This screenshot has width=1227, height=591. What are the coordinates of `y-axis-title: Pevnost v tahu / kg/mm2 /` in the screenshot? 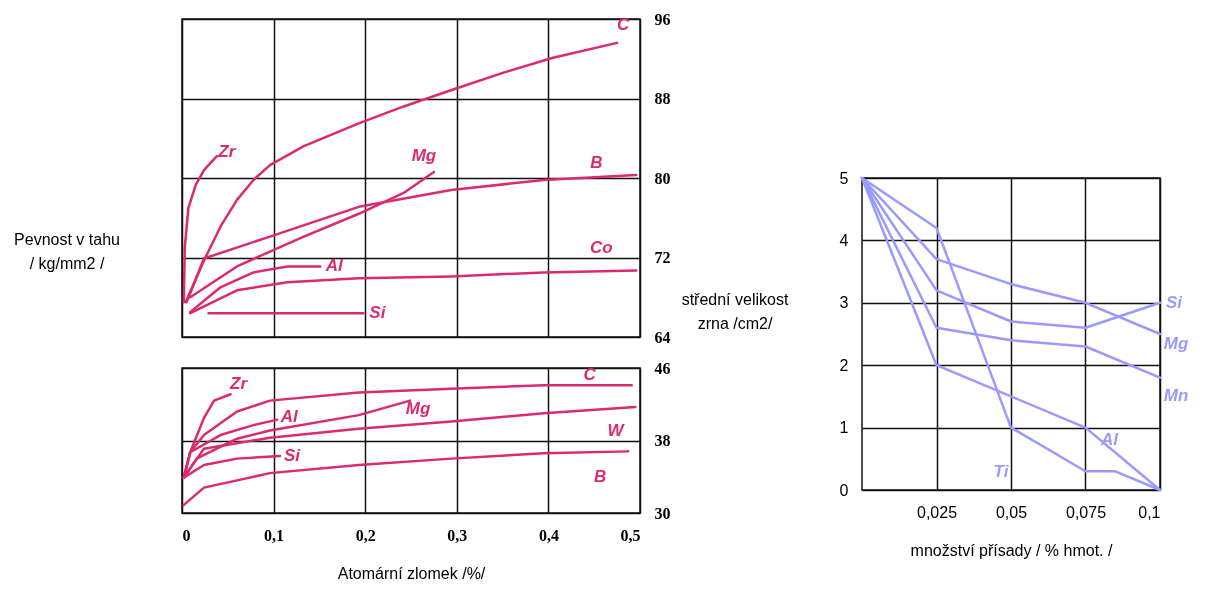 It's located at (67, 251).